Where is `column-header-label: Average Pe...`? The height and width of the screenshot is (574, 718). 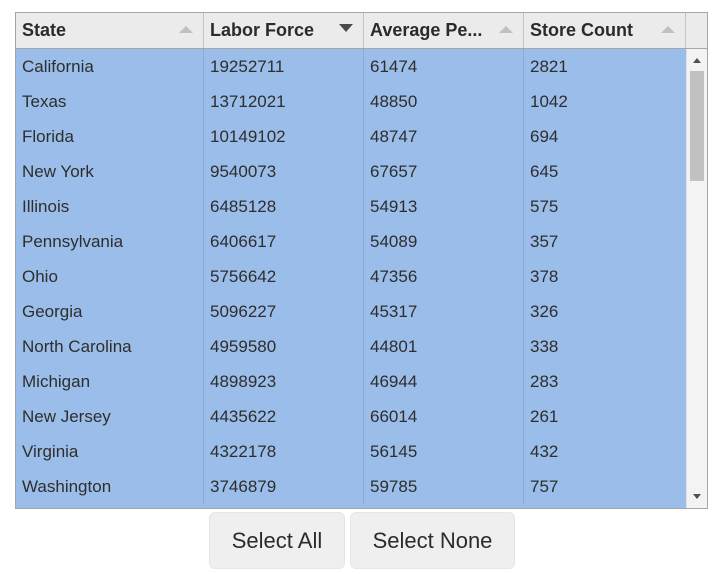 column-header-label: Average Pe... is located at coordinates (426, 30).